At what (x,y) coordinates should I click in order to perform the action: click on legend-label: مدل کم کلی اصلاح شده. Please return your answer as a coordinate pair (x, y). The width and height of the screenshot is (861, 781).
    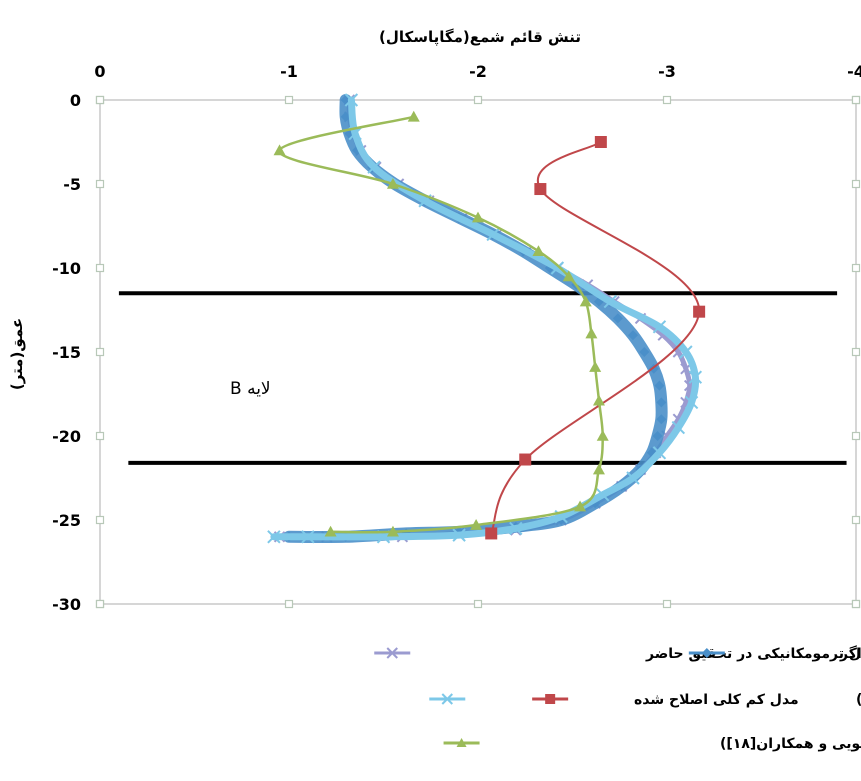
    Looking at the image, I should click on (716, 700).